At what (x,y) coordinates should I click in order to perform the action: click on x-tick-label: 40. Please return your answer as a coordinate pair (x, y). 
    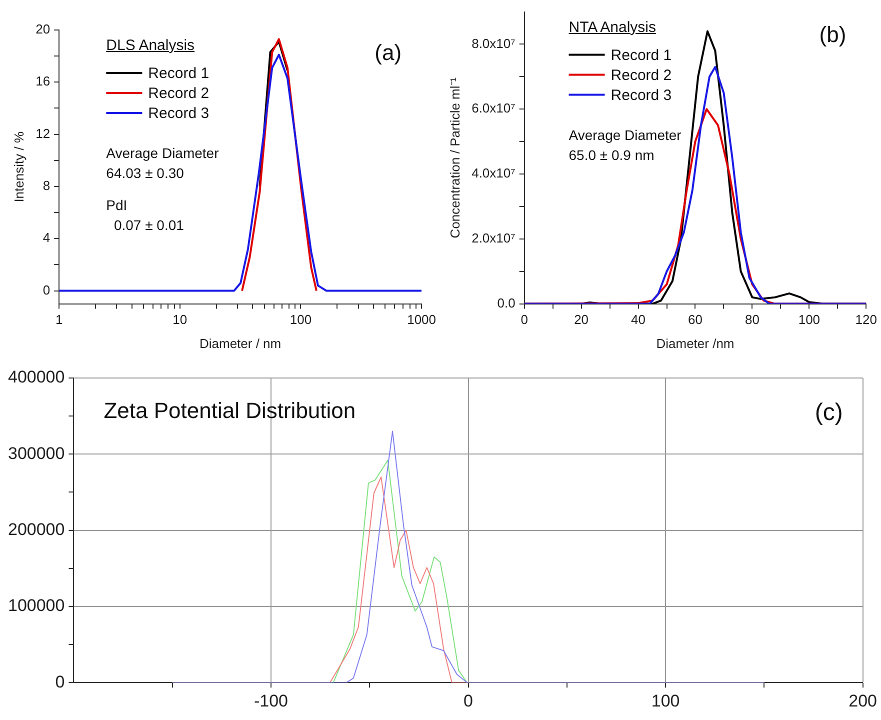
    Looking at the image, I should click on (638, 320).